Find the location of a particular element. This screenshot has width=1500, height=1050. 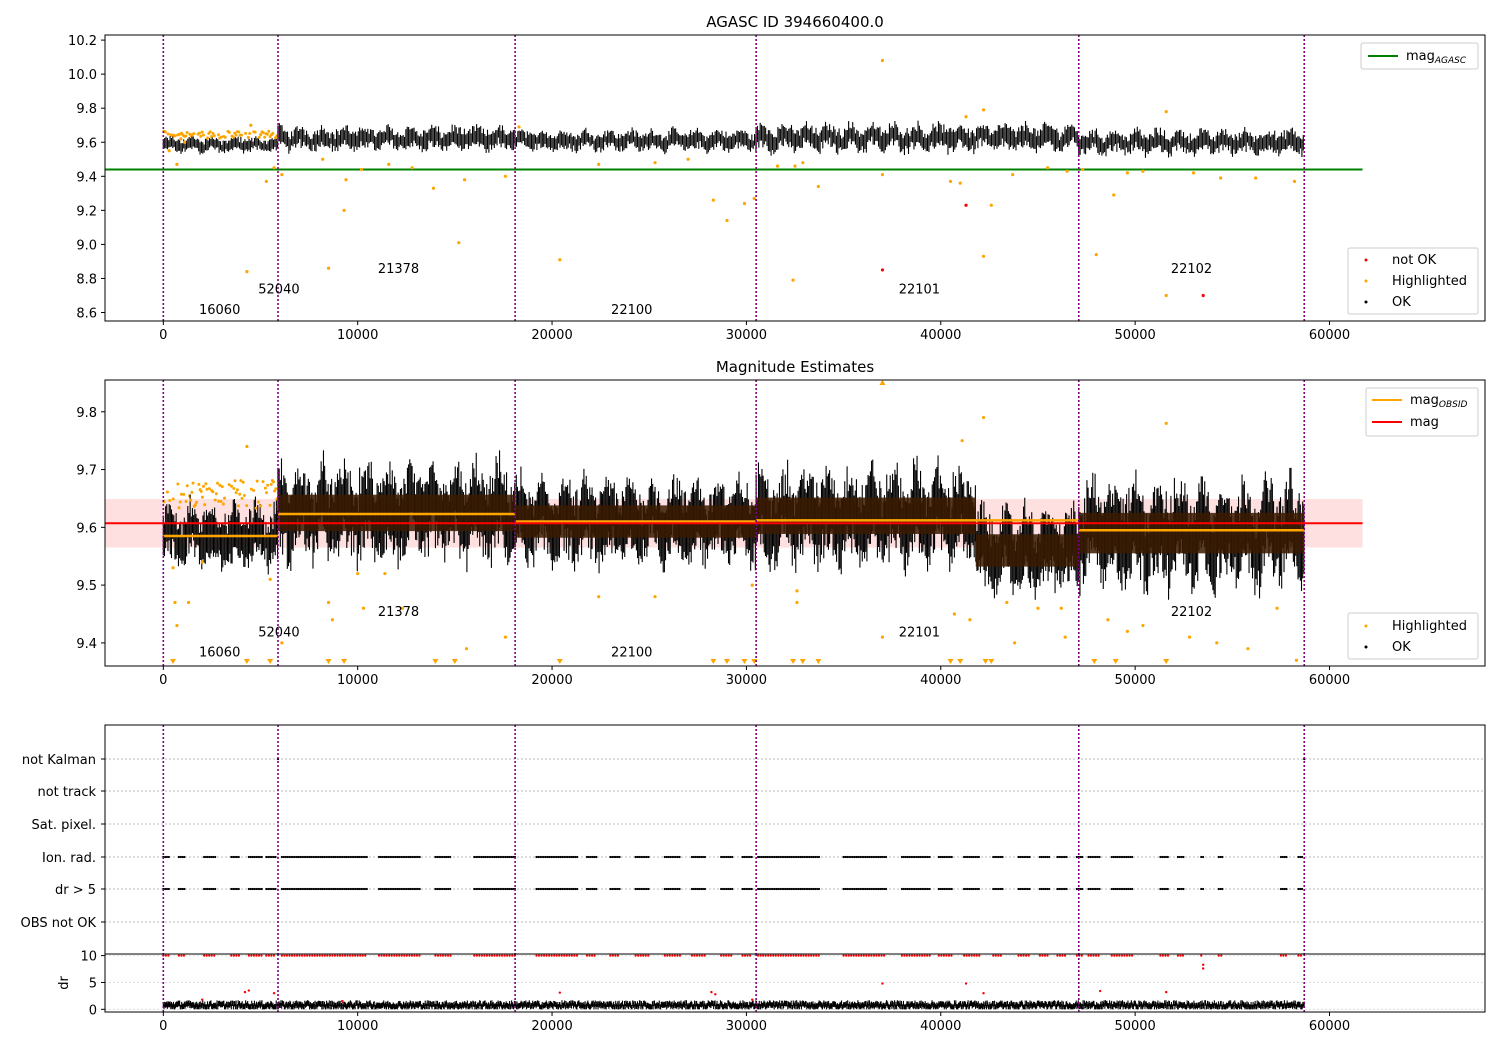

legend-box is located at coordinates (1413, 636).